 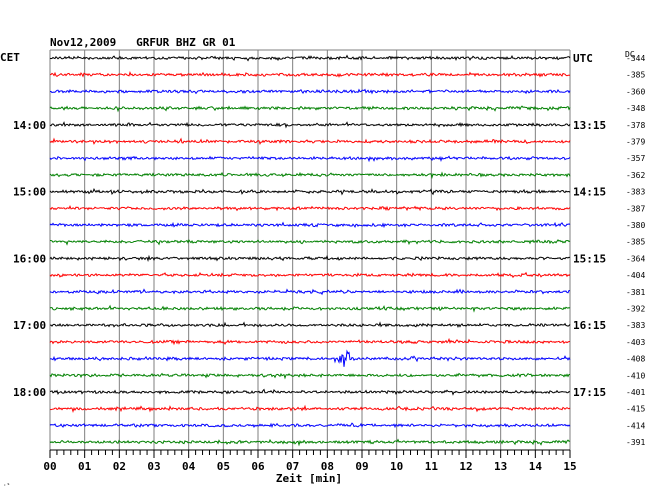 I want to click on x-tick-label: 12, so click(x=465, y=466).